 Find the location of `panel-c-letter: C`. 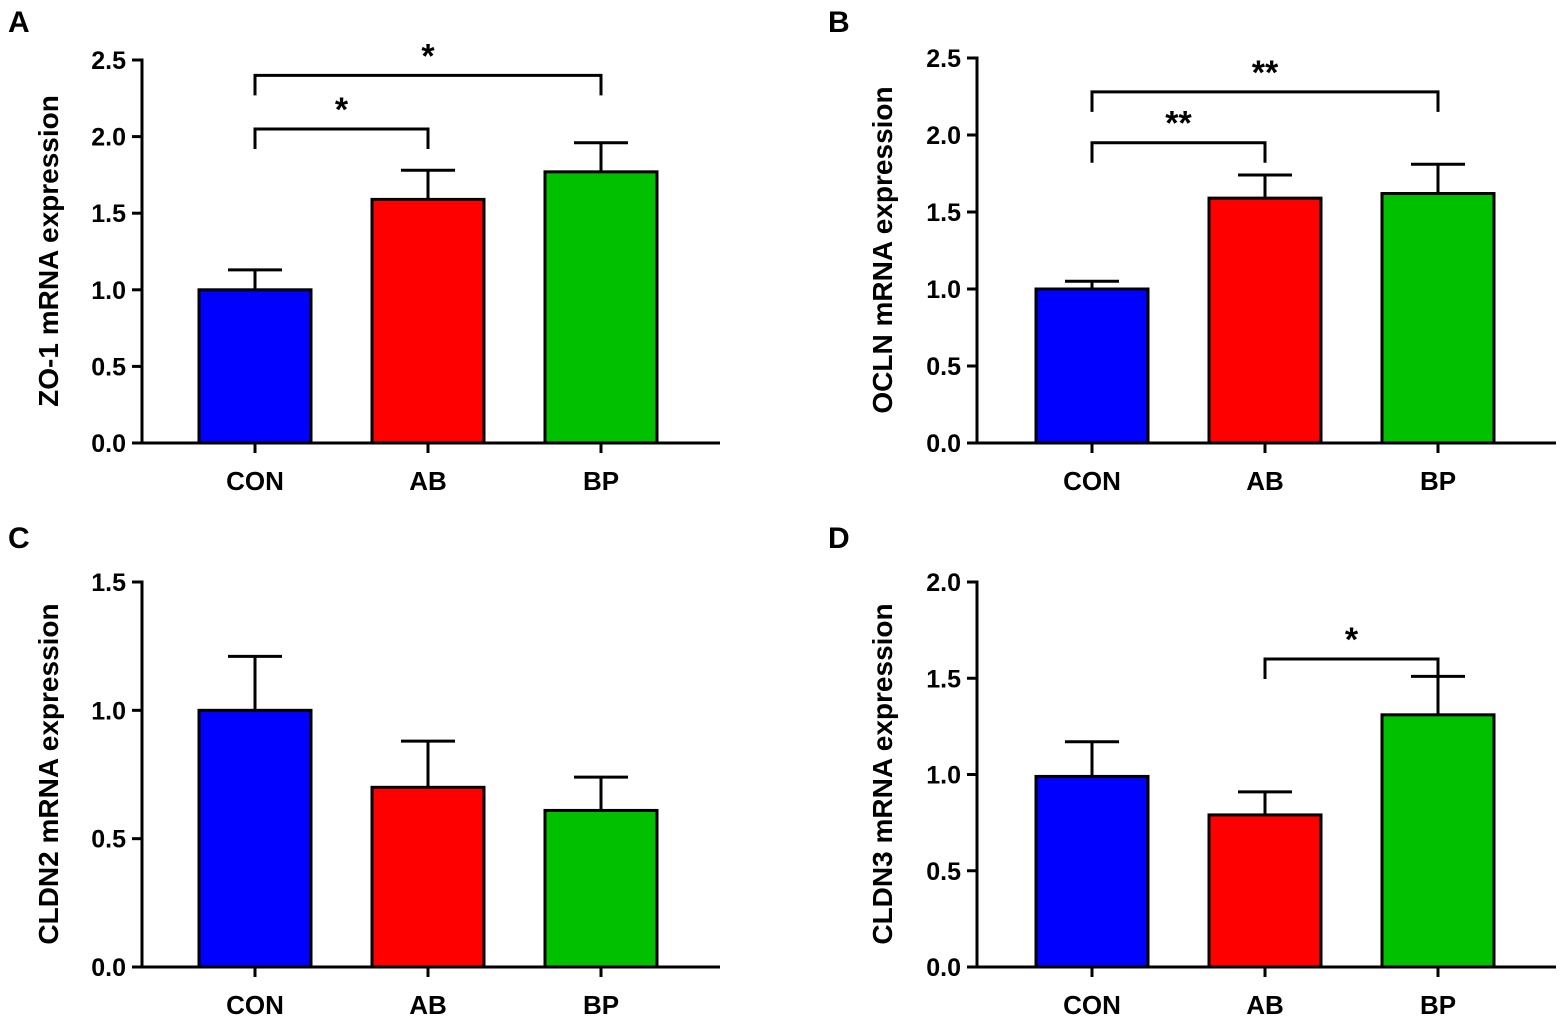

panel-c-letter: C is located at coordinates (19, 538).